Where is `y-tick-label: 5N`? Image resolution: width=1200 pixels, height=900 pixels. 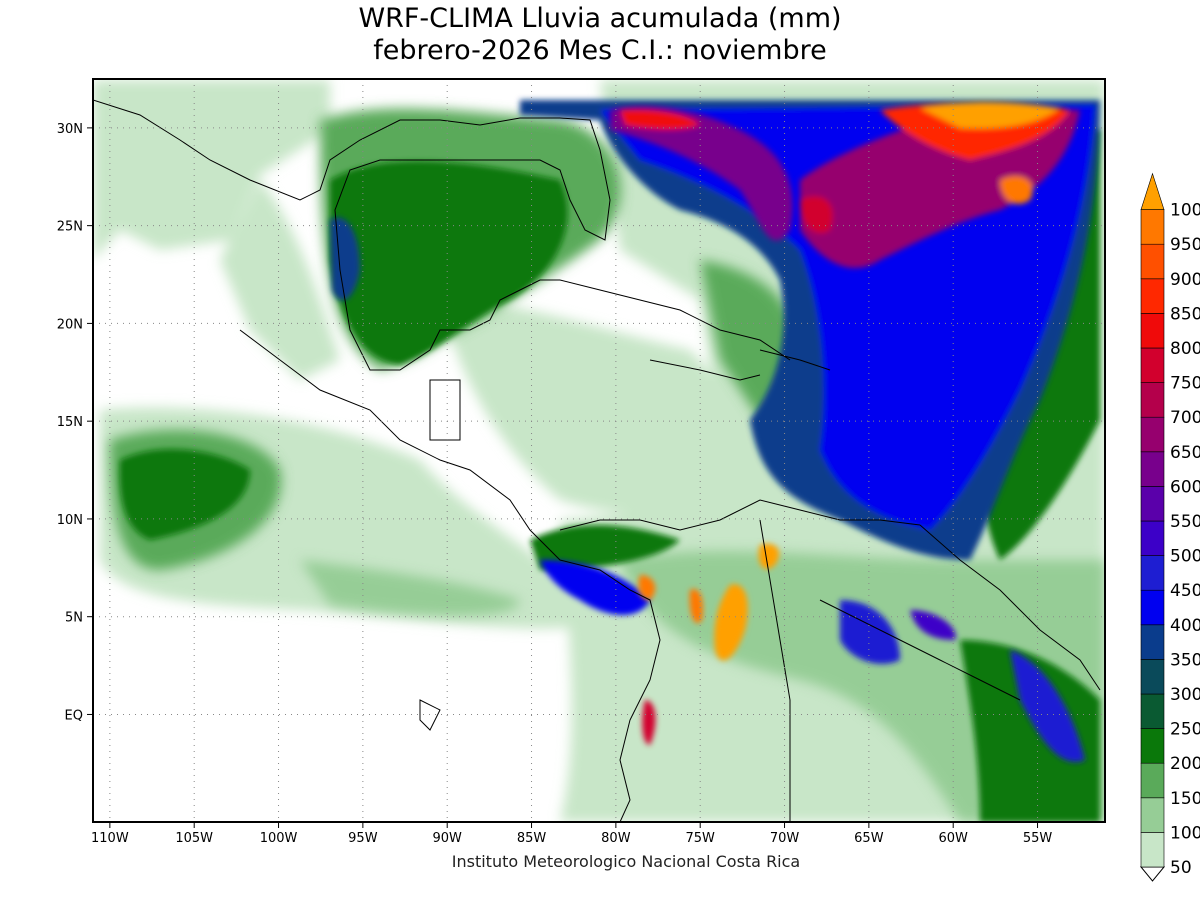
y-tick-label: 5N is located at coordinates (74, 618).